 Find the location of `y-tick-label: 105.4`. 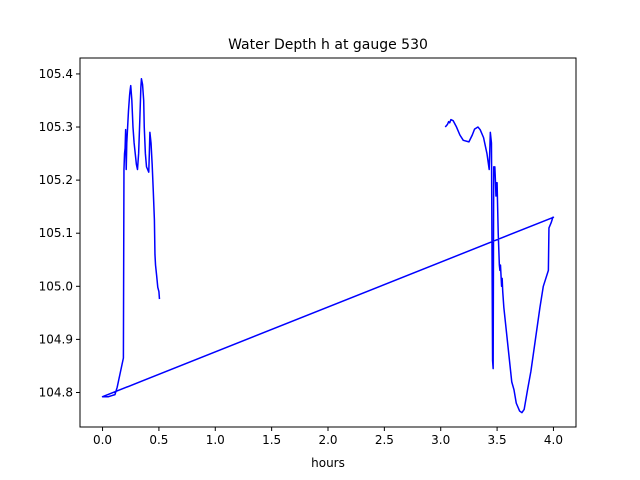

y-tick-label: 105.4 is located at coordinates (56, 74).